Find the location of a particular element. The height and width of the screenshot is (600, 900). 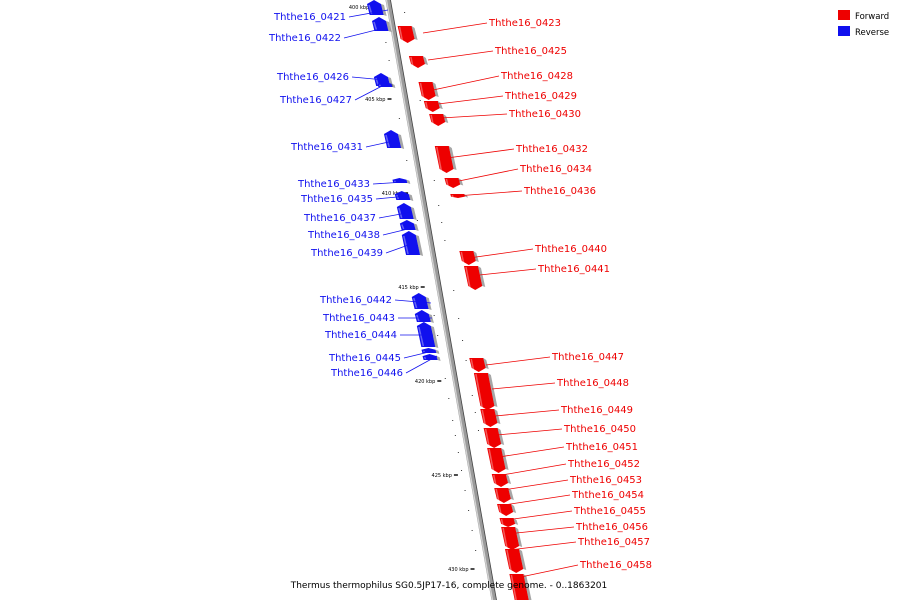

gene-label-Ththe16_0444: Ththe16_0444 is located at coordinates (360, 335).